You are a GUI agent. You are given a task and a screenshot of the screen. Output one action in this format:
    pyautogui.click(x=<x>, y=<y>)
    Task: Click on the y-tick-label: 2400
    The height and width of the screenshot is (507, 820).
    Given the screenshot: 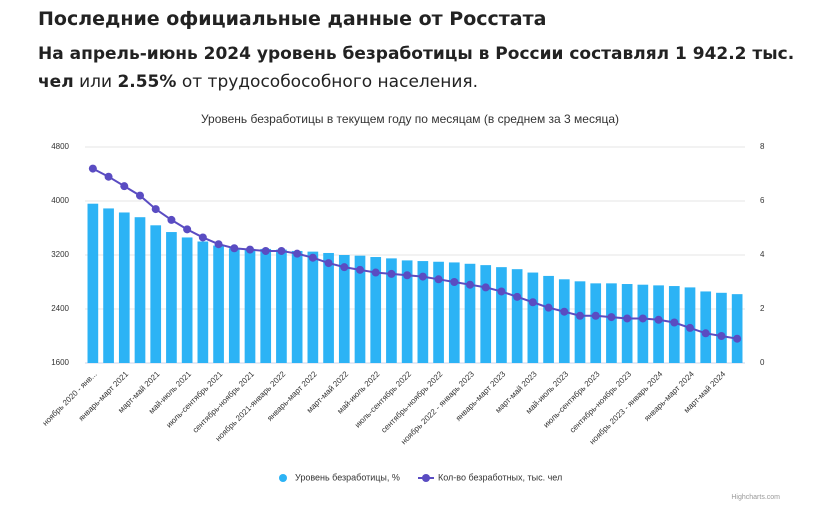 What is the action you would take?
    pyautogui.click(x=60, y=308)
    